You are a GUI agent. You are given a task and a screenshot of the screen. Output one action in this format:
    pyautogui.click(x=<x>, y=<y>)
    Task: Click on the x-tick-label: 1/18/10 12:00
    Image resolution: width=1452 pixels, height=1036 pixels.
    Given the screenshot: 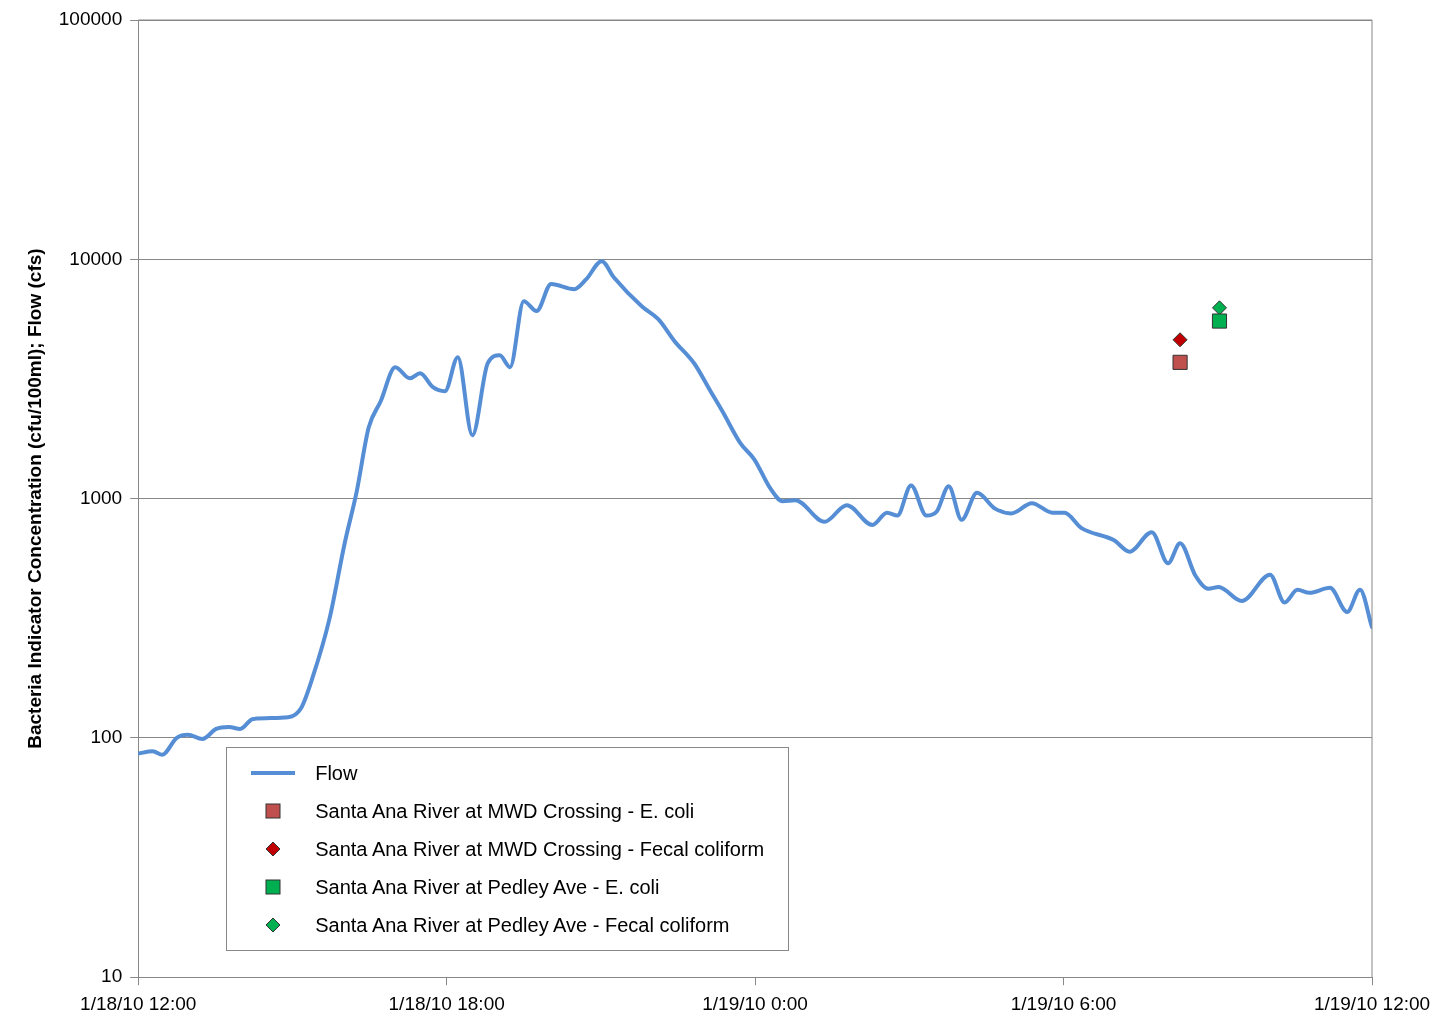 What is the action you would take?
    pyautogui.click(x=138, y=1003)
    